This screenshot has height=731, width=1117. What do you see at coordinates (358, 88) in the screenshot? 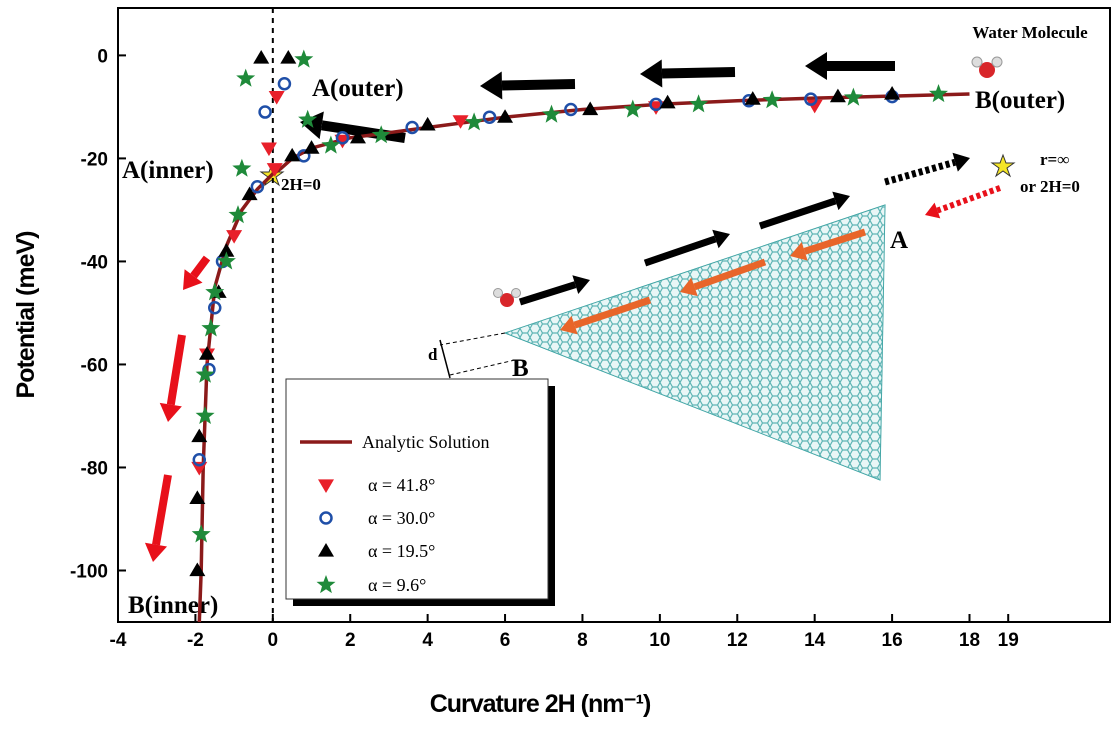
I see `annotation: A(outer)` at bounding box center [358, 88].